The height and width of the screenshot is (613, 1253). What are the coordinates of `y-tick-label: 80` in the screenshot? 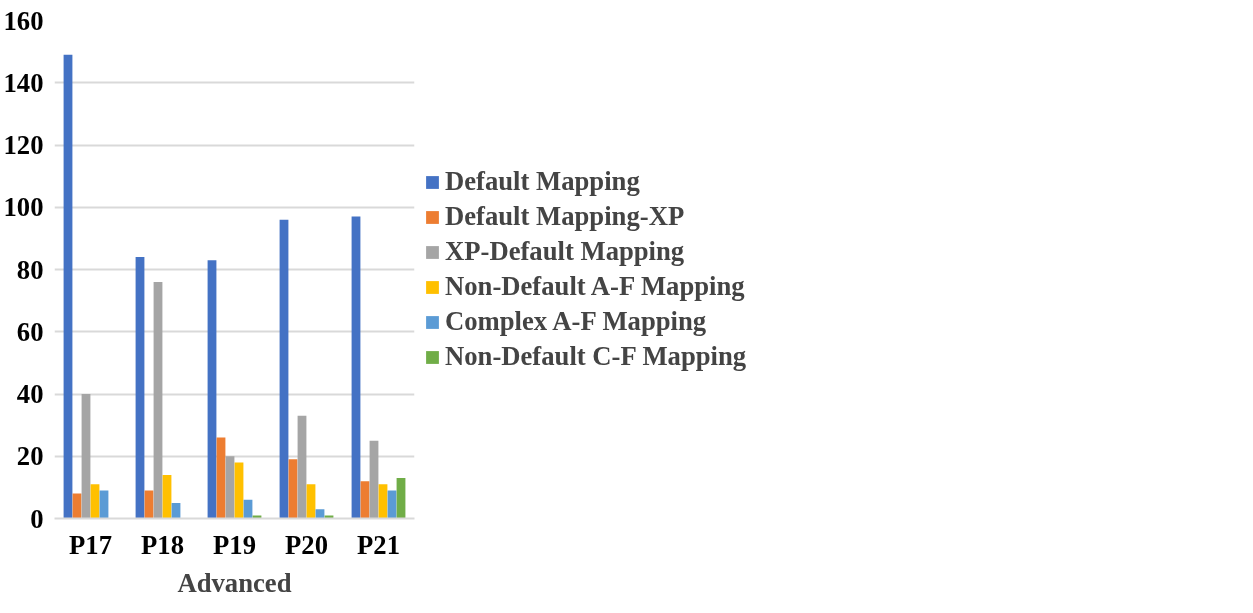 It's located at (30, 269).